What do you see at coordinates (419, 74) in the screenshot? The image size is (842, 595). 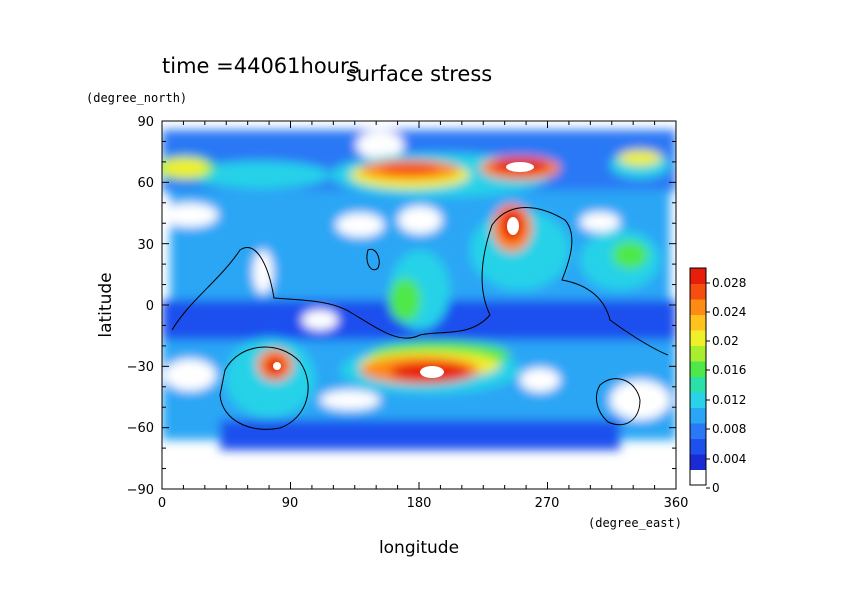 I see `chart-title: surface stress` at bounding box center [419, 74].